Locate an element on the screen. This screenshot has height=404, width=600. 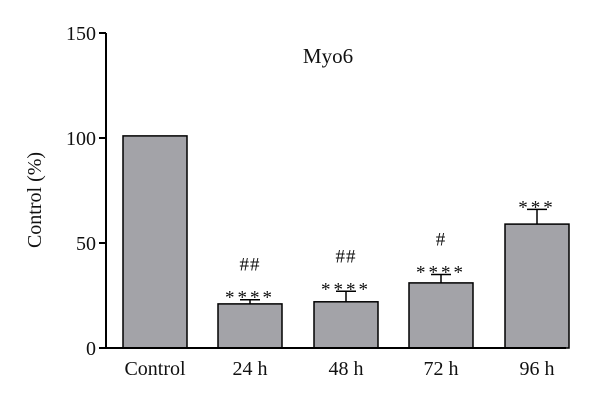
y-axis-label: Control (%) is located at coordinates (35, 200).